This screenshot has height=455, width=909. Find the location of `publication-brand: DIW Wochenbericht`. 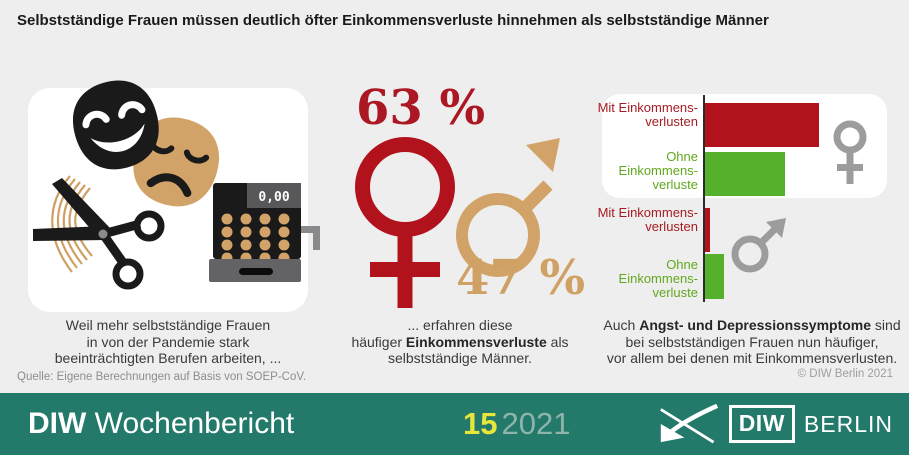

publication-brand: DIW Wochenbericht is located at coordinates (161, 424).